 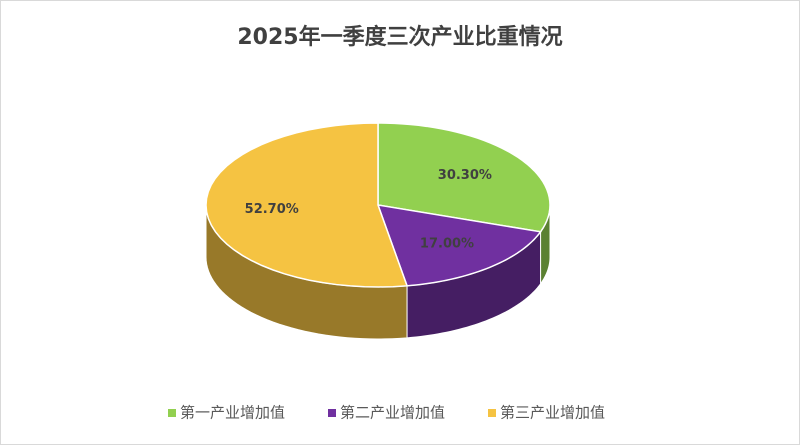 I want to click on legend-label: 第三产业增加值, so click(x=552, y=413).